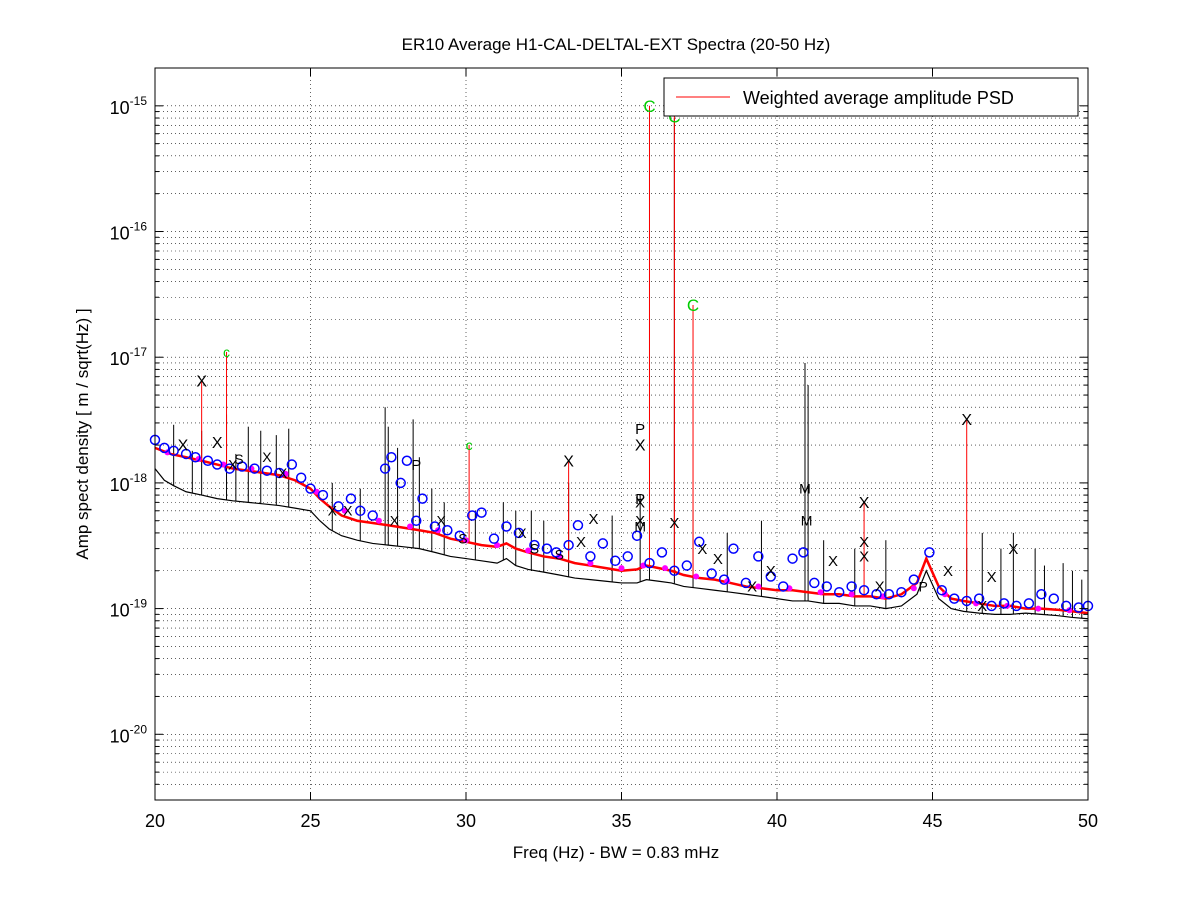  I want to click on y-tick-exponent: -19, so click(139, 604).